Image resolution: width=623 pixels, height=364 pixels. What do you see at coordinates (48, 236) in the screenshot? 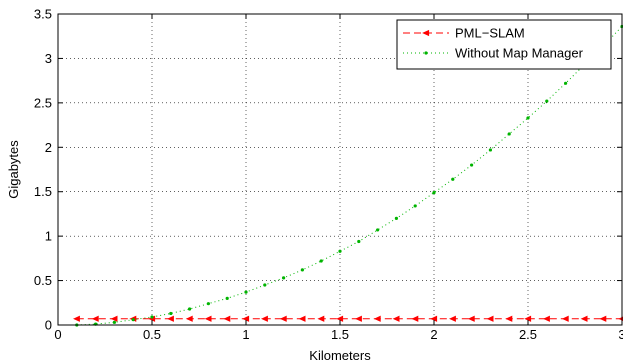
I see `y-tick-label: 1` at bounding box center [48, 236].